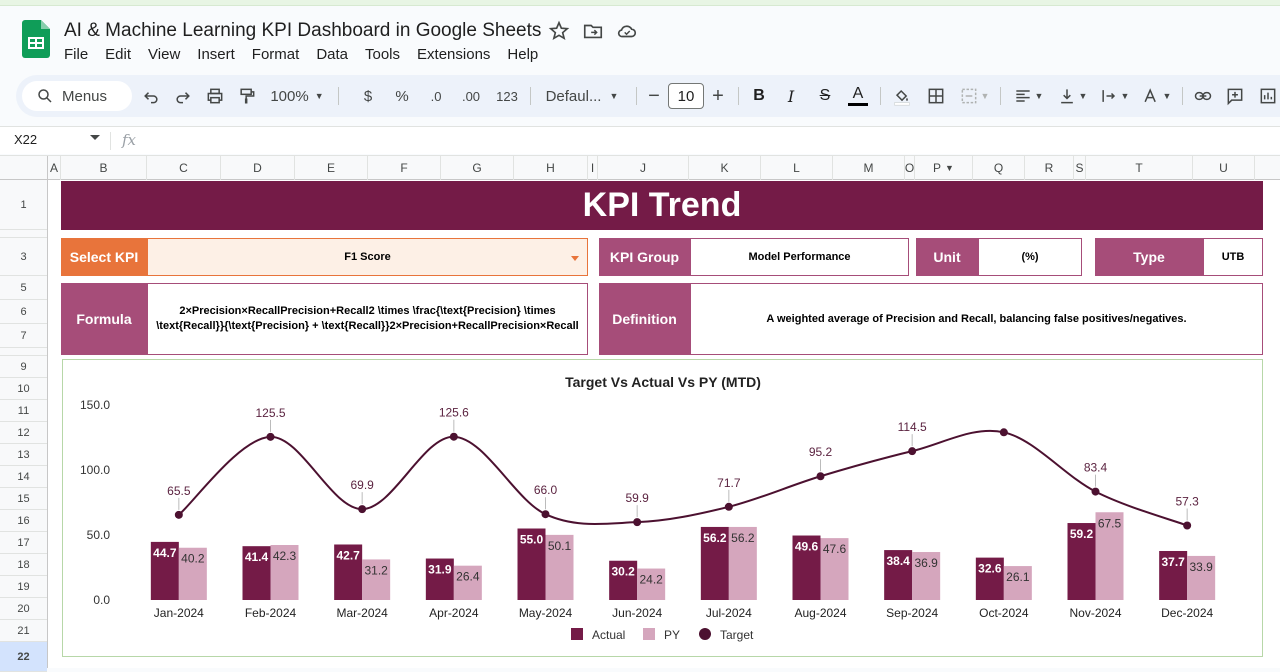 Image resolution: width=1280 pixels, height=672 pixels. I want to click on redo-button, so click(183, 96).